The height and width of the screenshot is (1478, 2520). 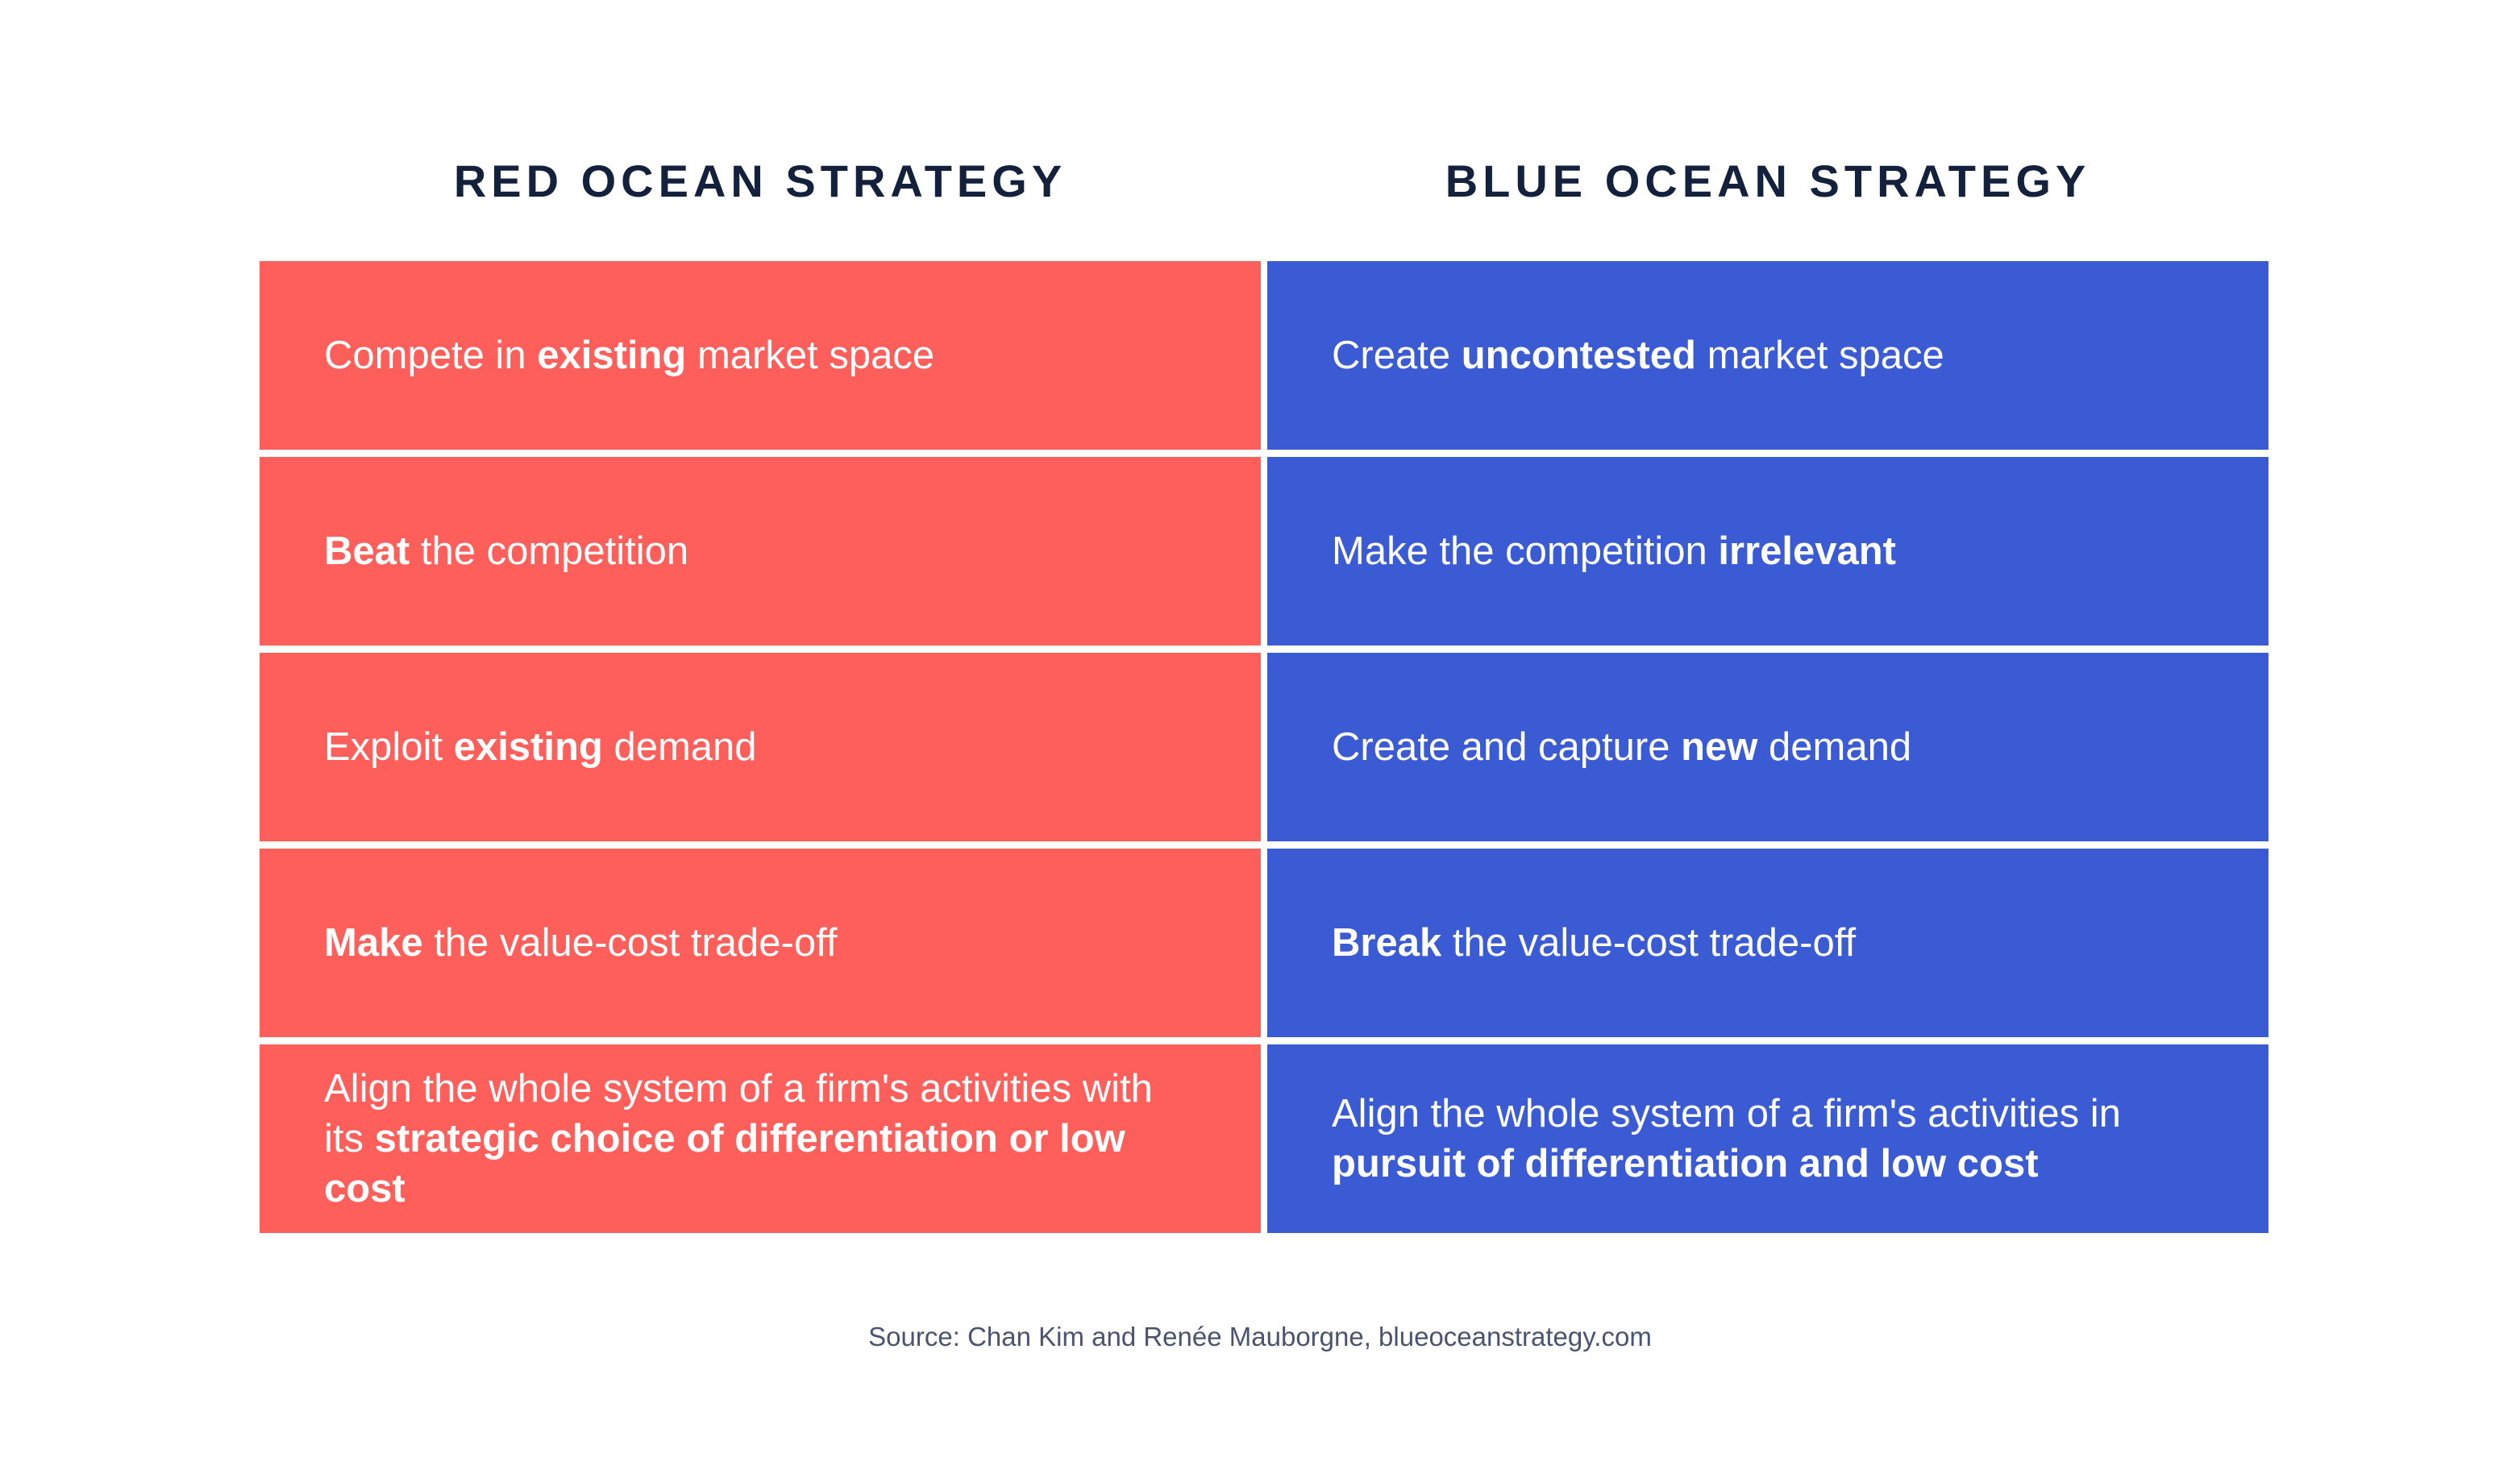 I want to click on blue-cell-3: Create and capture new demand, so click(x=1767, y=747).